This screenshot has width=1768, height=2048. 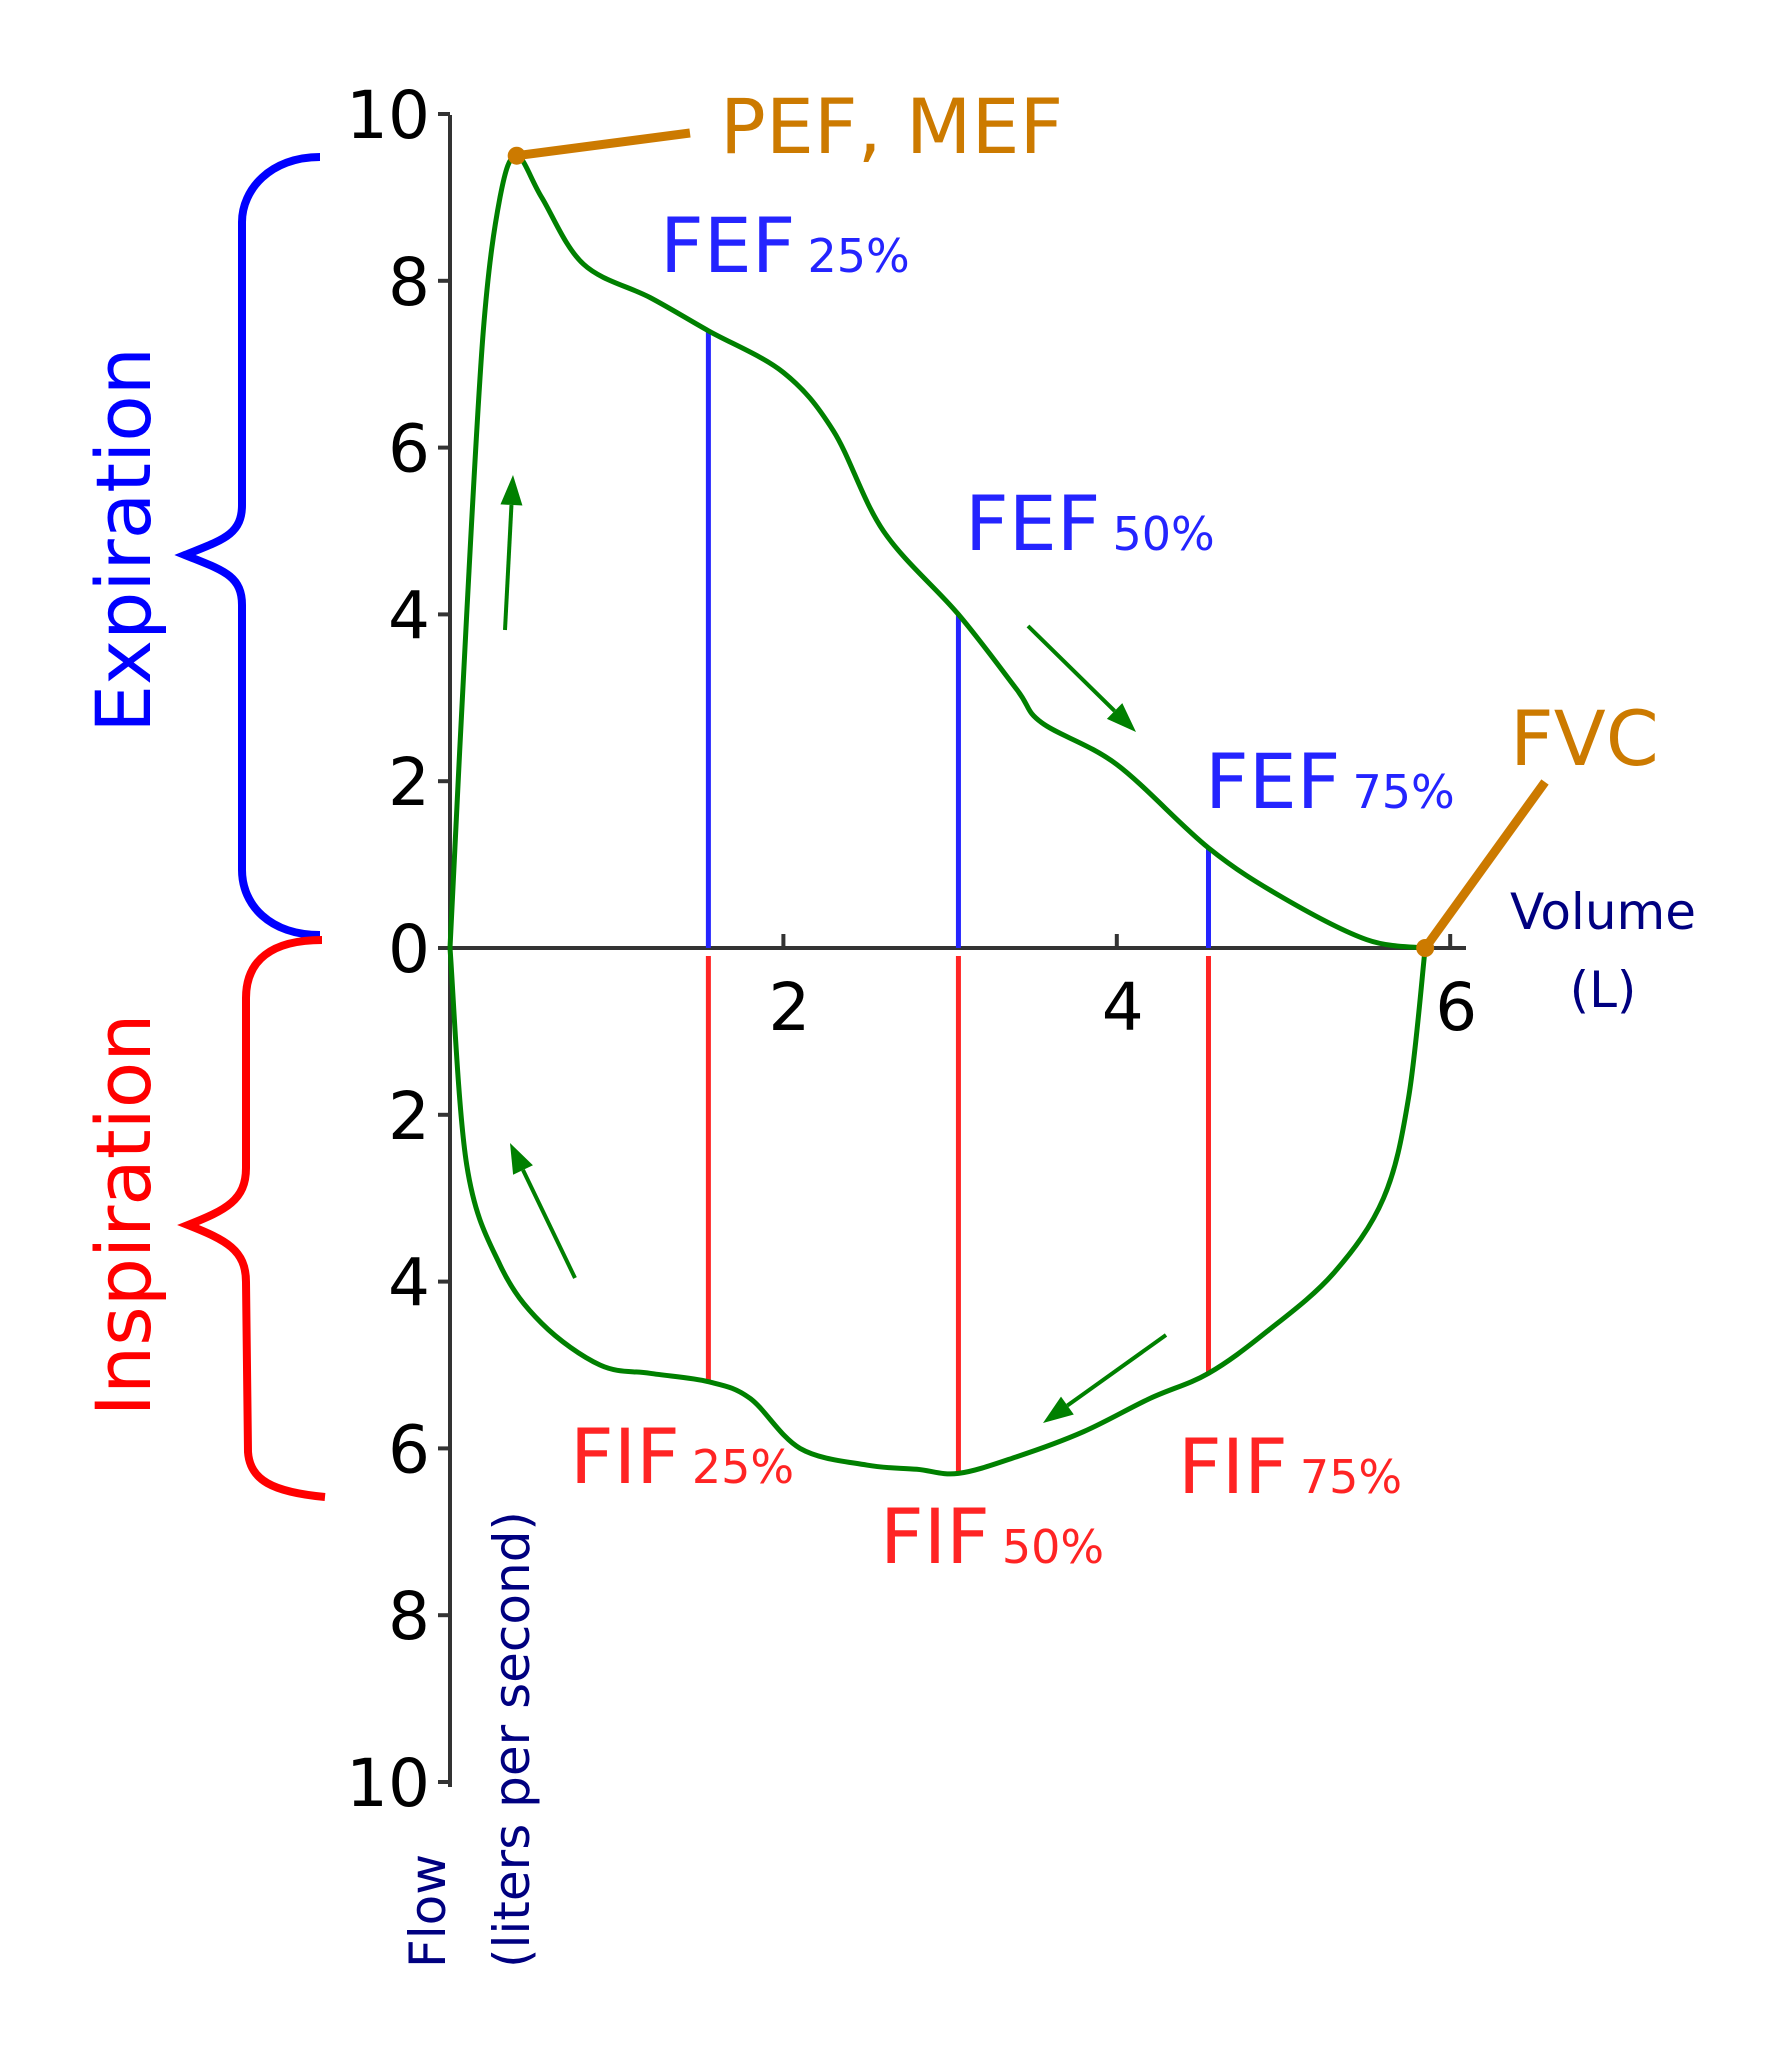 I want to click on x-axis-unit: (L), so click(x=1603, y=990).